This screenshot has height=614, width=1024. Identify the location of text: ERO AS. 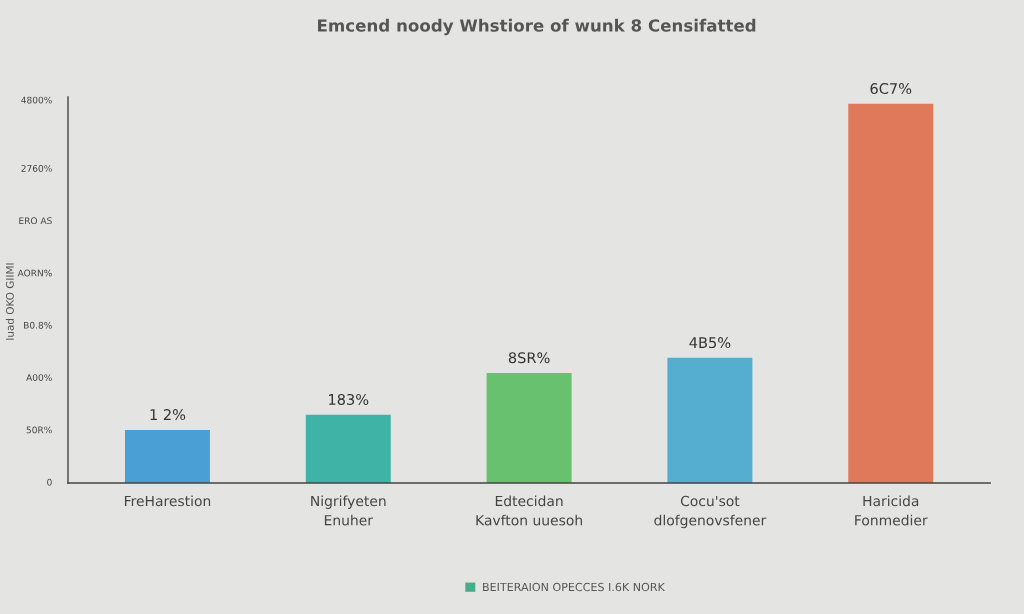
(35, 221).